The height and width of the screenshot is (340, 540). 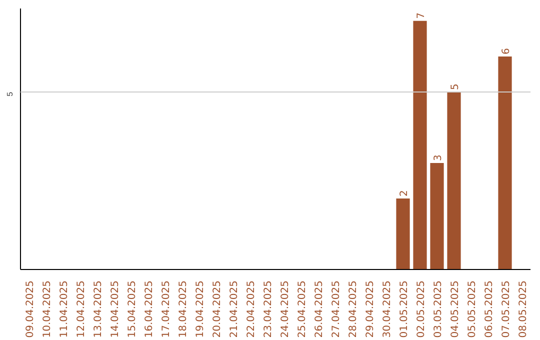 I want to click on data-label: 5, so click(x=455, y=87).